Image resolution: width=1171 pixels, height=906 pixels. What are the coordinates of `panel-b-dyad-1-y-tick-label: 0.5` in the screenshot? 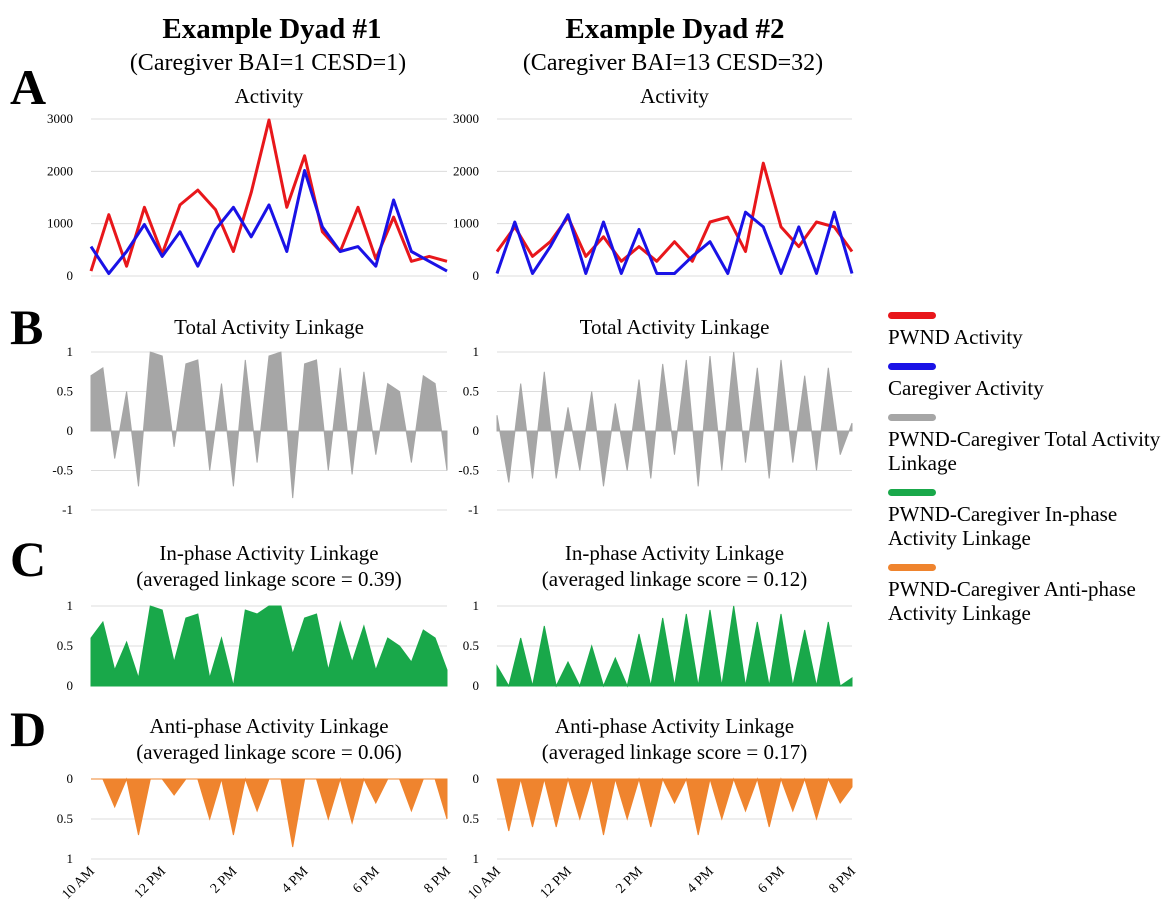 It's located at (65, 391).